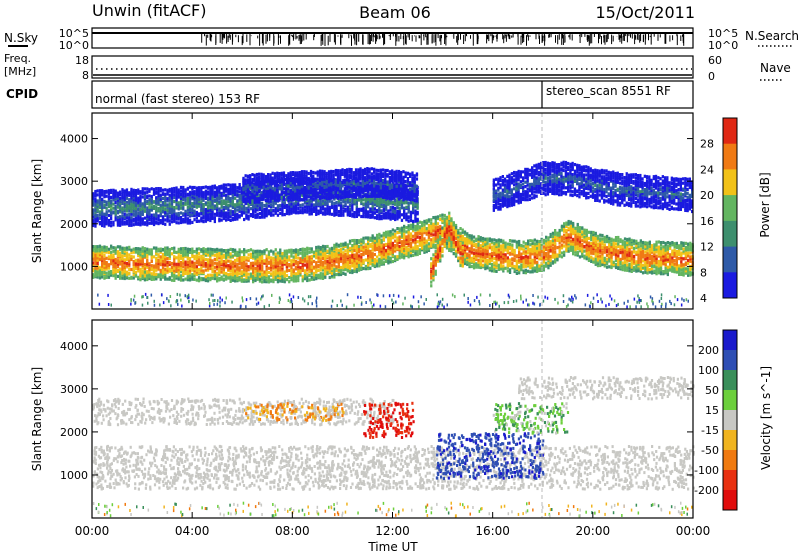 The width and height of the screenshot is (800, 554). I want to click on noise-left-label: N.Sky, so click(21, 38).